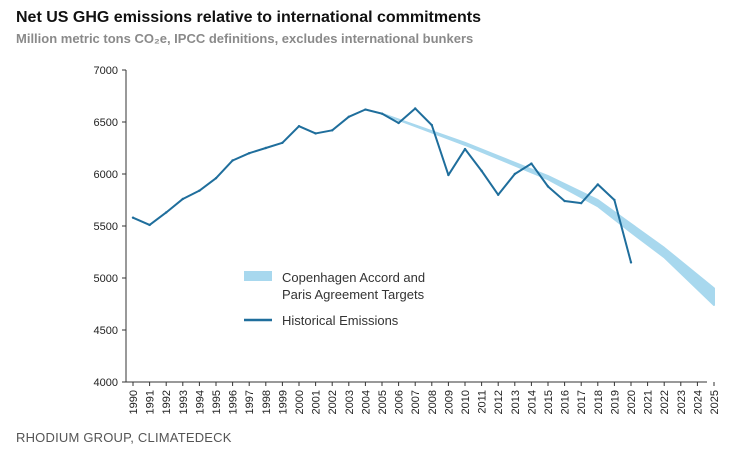 This screenshot has width=751, height=459. What do you see at coordinates (466, 402) in the screenshot?
I see `x-tick-label: 2010` at bounding box center [466, 402].